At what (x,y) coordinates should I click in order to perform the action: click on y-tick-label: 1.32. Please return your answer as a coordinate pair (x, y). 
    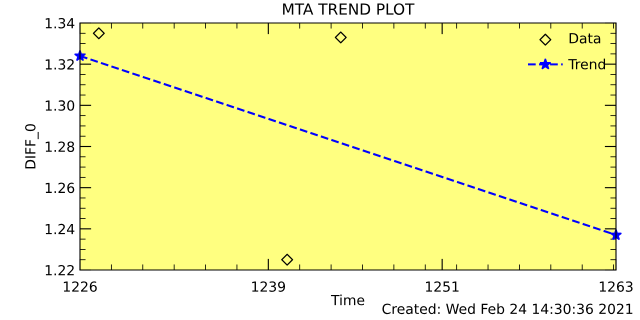
    Looking at the image, I should click on (60, 64).